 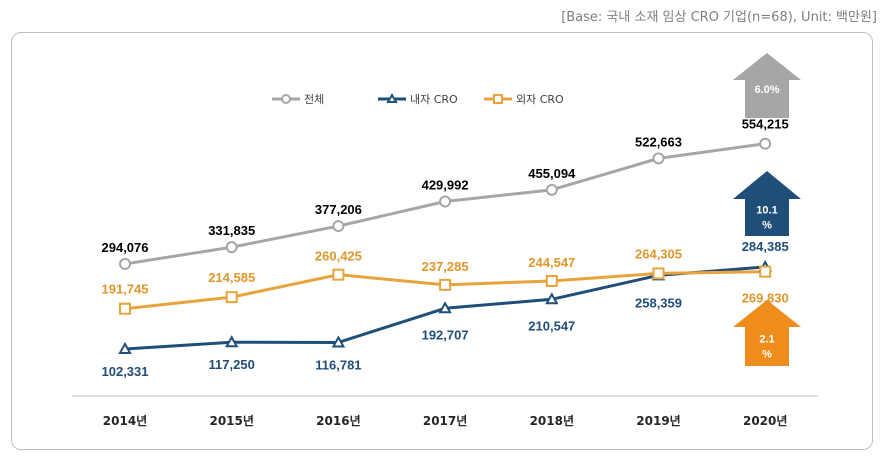 What do you see at coordinates (445, 421) in the screenshot?
I see `x-tick-label: 2017년` at bounding box center [445, 421].